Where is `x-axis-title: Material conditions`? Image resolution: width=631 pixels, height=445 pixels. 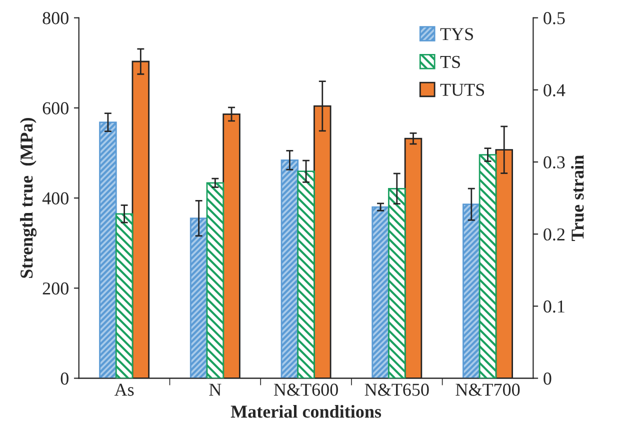
x-axis-title: Material conditions is located at coordinates (306, 411).